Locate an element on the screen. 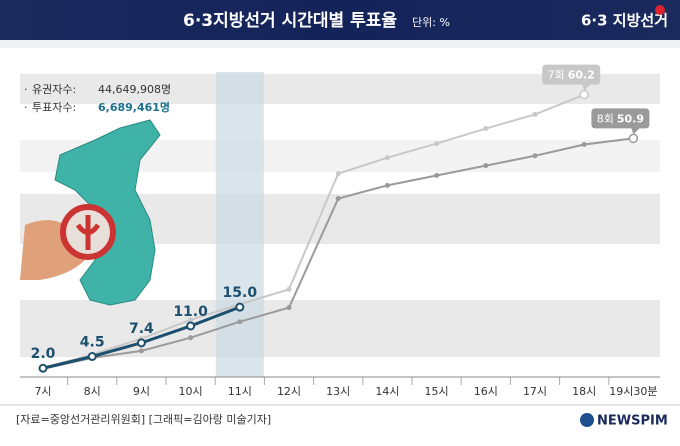 The height and width of the screenshot is (446, 680). unit-label: 단위: % is located at coordinates (431, 22).